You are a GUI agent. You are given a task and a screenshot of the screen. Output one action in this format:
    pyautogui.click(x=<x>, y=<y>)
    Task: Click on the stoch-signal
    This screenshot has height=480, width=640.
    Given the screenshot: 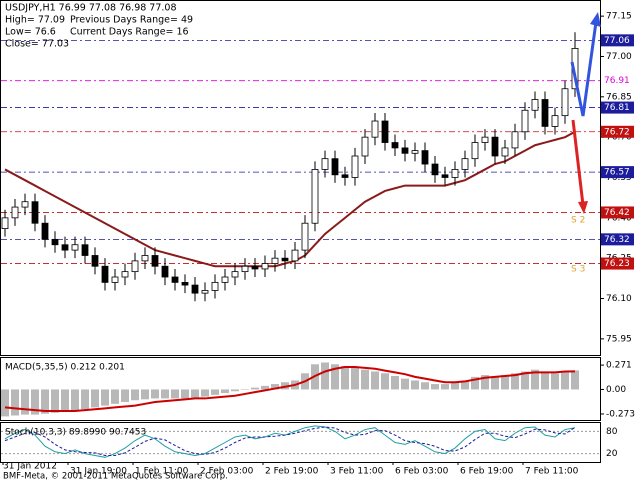 What is the action you would take?
    pyautogui.click(x=290, y=441)
    